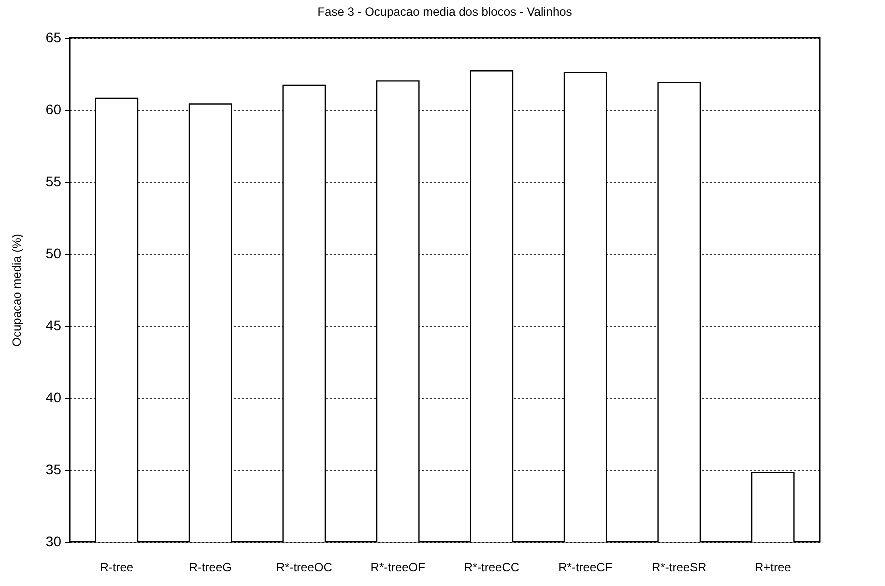  I want to click on x-tick-label: R*-treeCC, so click(492, 567).